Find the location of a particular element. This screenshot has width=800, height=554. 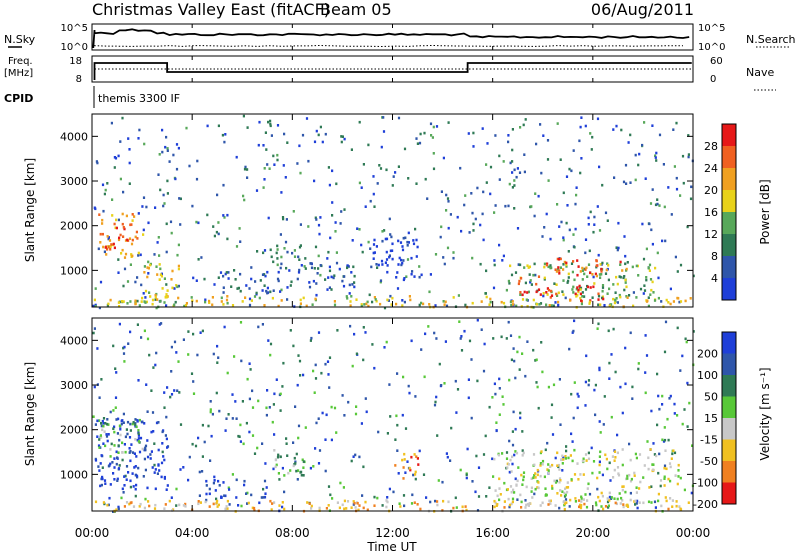

freq-label: Freq. is located at coordinates (20, 61).